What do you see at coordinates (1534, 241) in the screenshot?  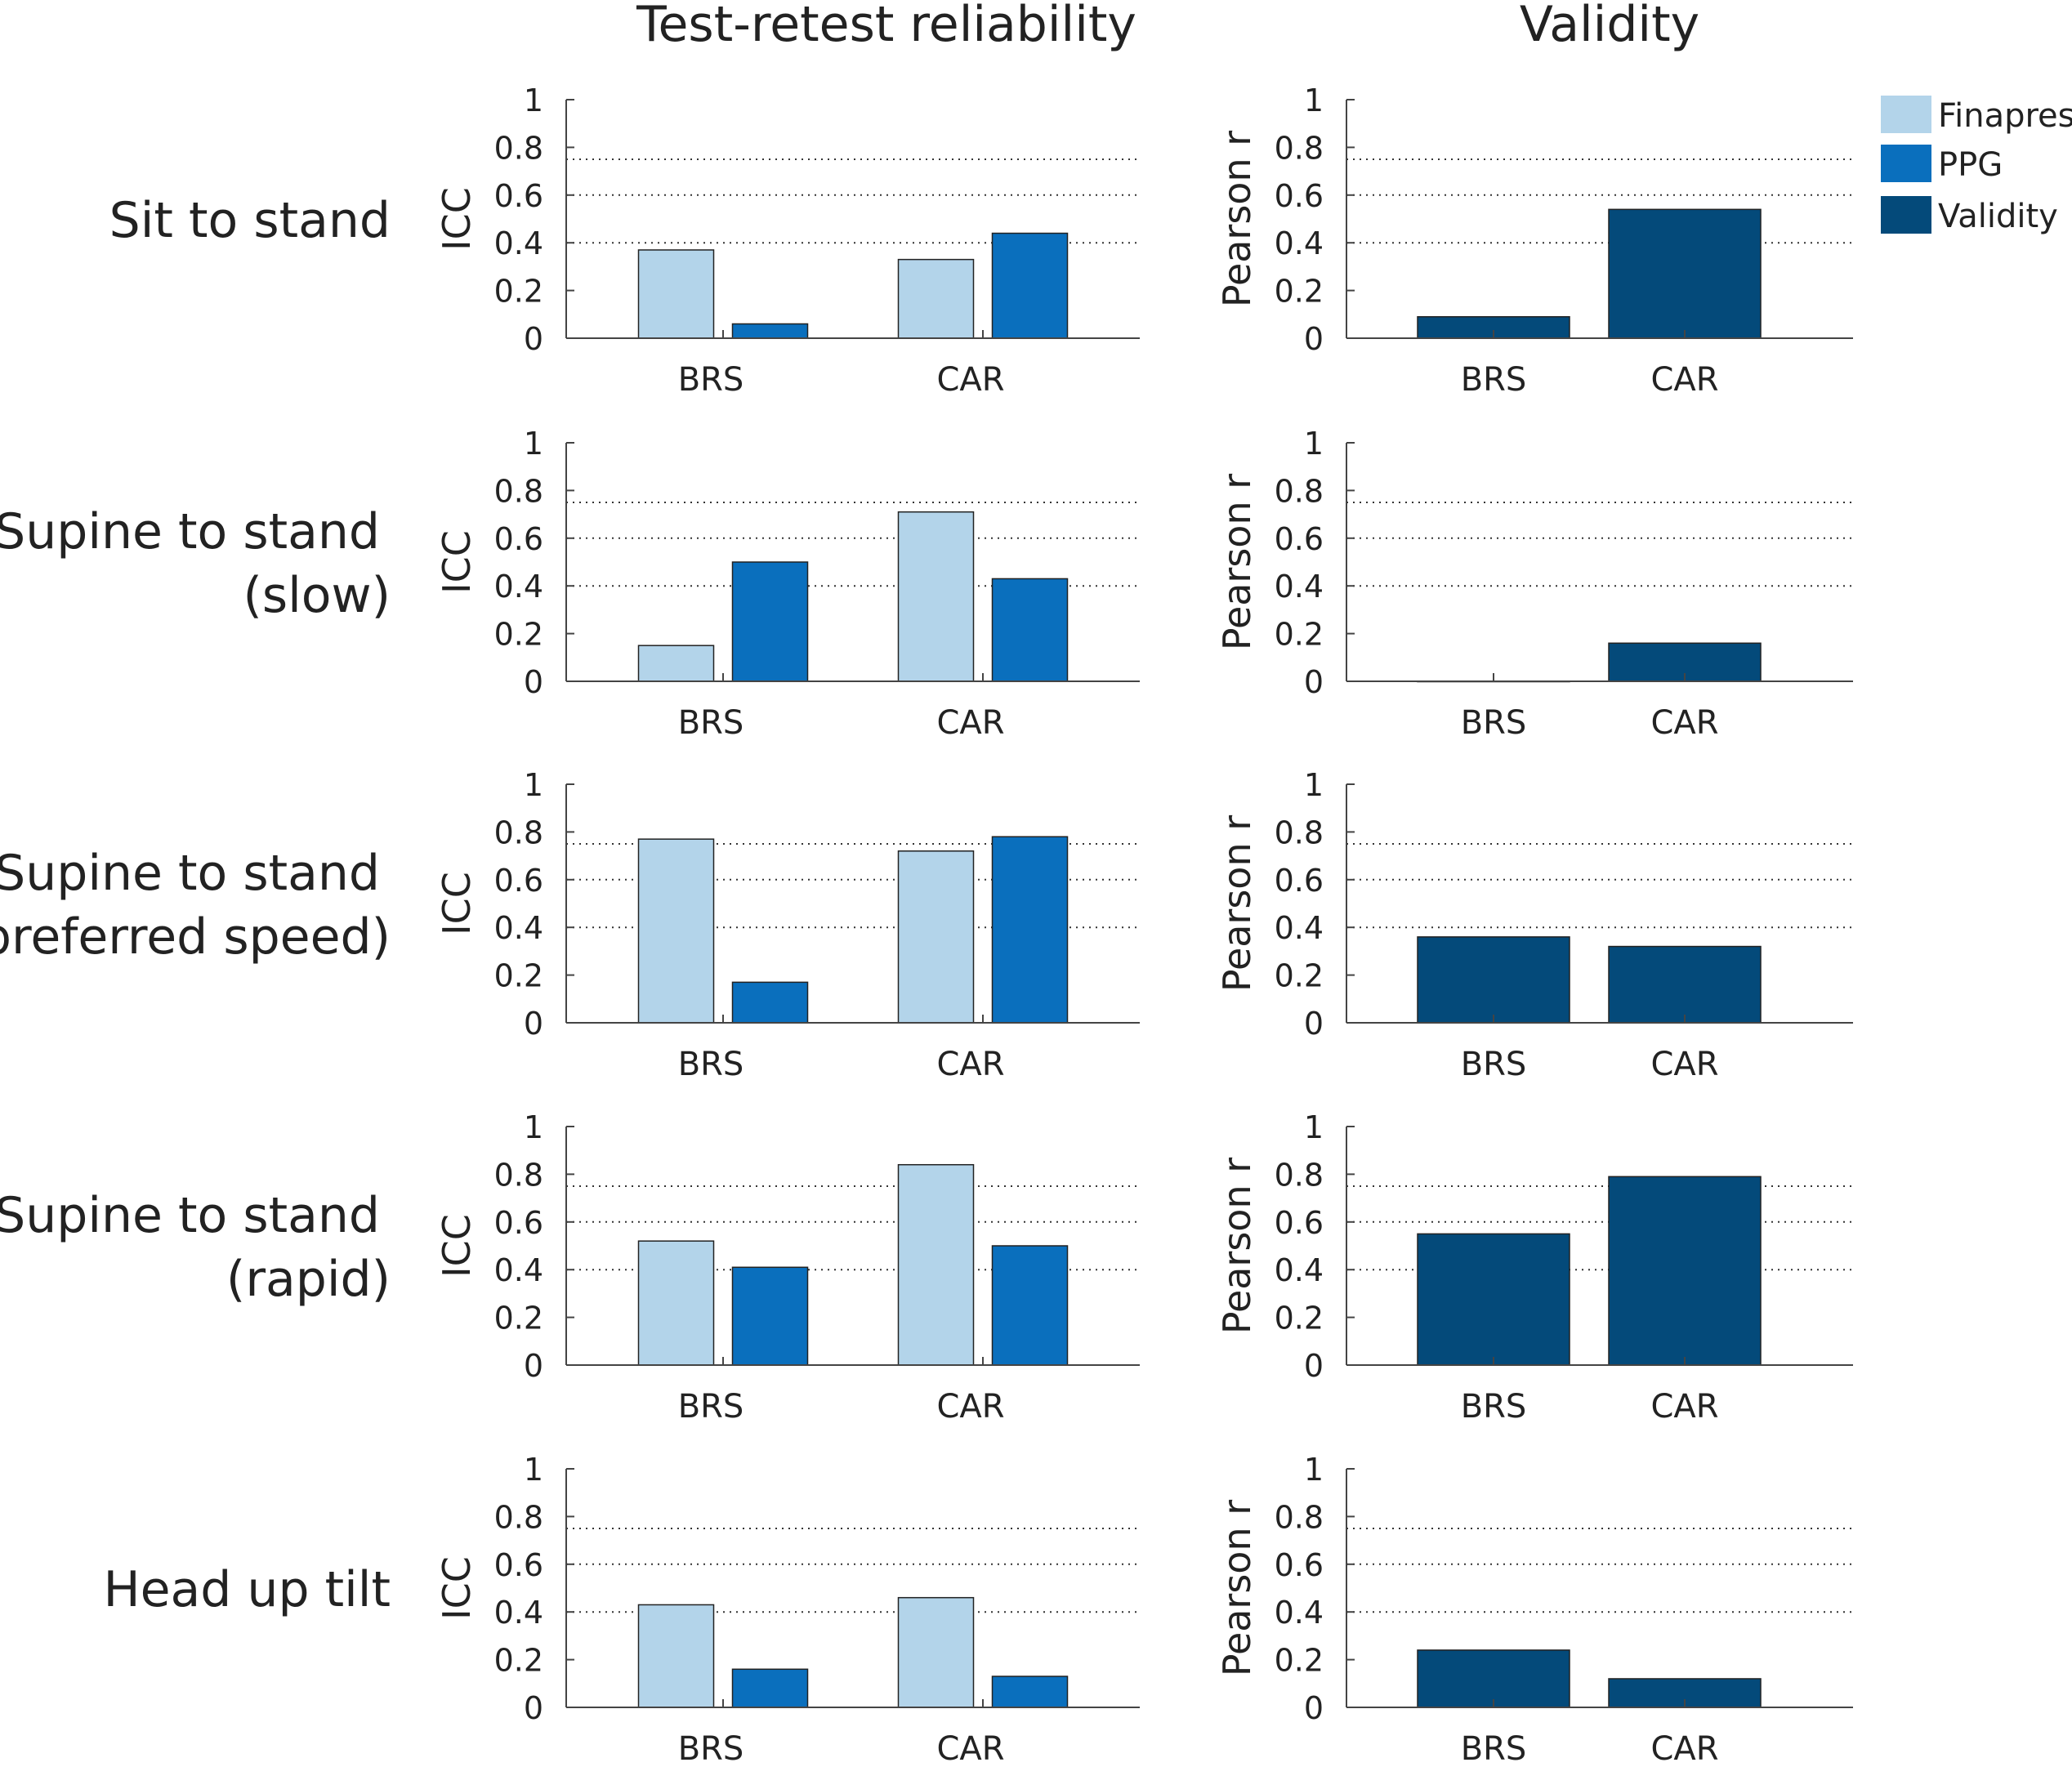 I see `validity-subplot-1: BRS CAR 0 0.2 0.4 0.6 0.8 1 Pearson r` at bounding box center [1534, 241].